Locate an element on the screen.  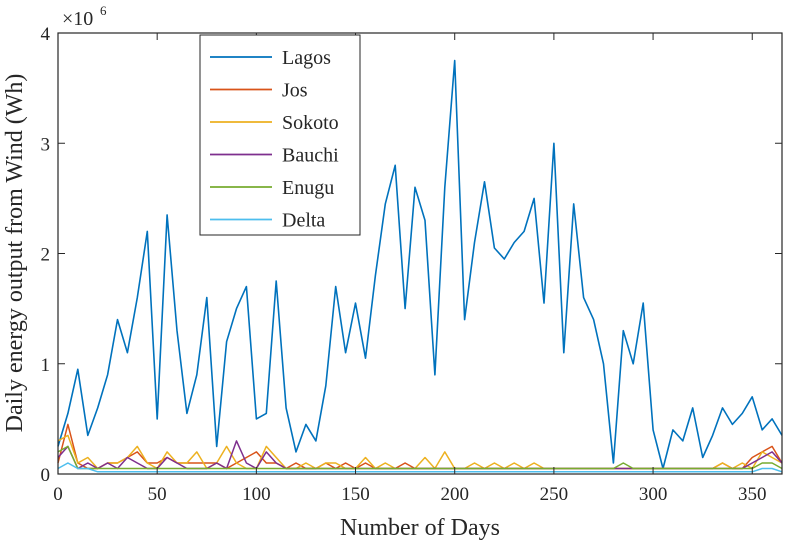
x-tick-label: 300 is located at coordinates (653, 494).